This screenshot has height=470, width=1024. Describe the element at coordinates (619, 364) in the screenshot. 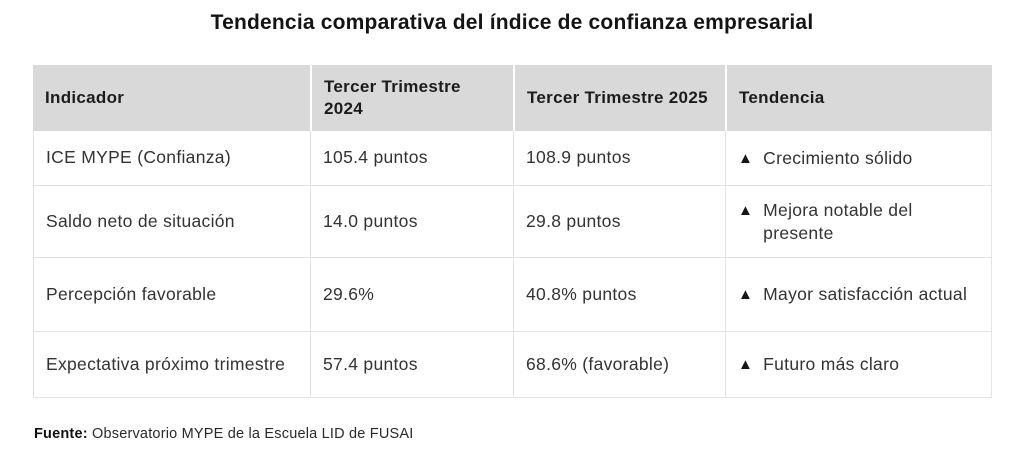

I see `cell-valor-2025: 68.6% (favorable)` at that location.